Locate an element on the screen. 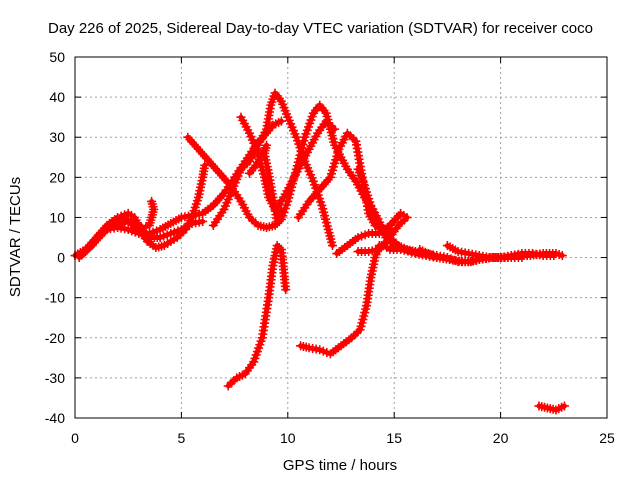  data-series-s15 is located at coordinates (500, 252).